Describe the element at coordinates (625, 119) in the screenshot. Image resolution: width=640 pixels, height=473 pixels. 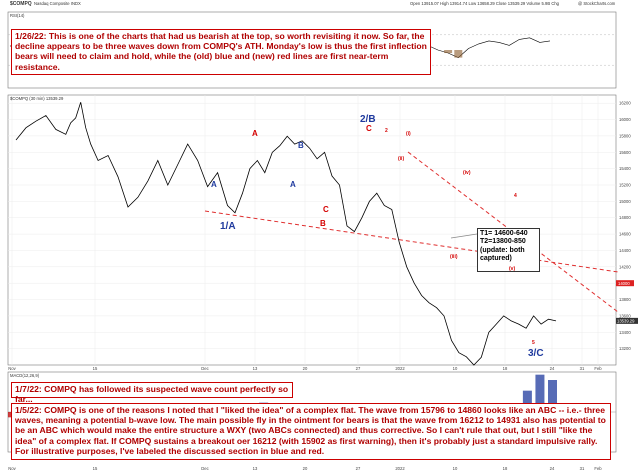
I see `price-tick-label: 16000` at that location.